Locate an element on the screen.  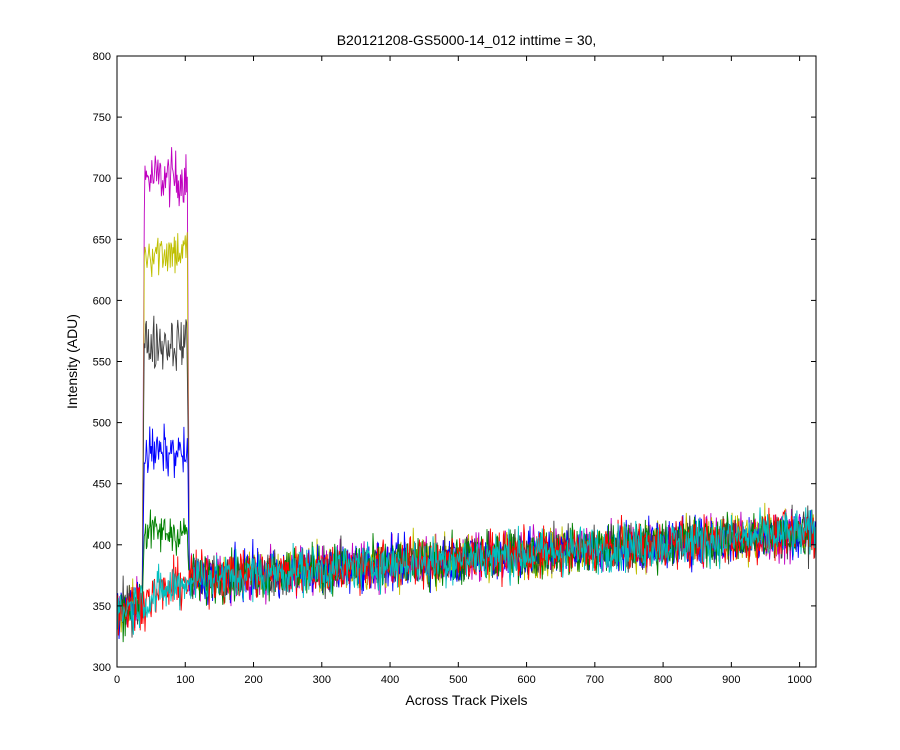
y-tick-label: 600 is located at coordinates (102, 301).